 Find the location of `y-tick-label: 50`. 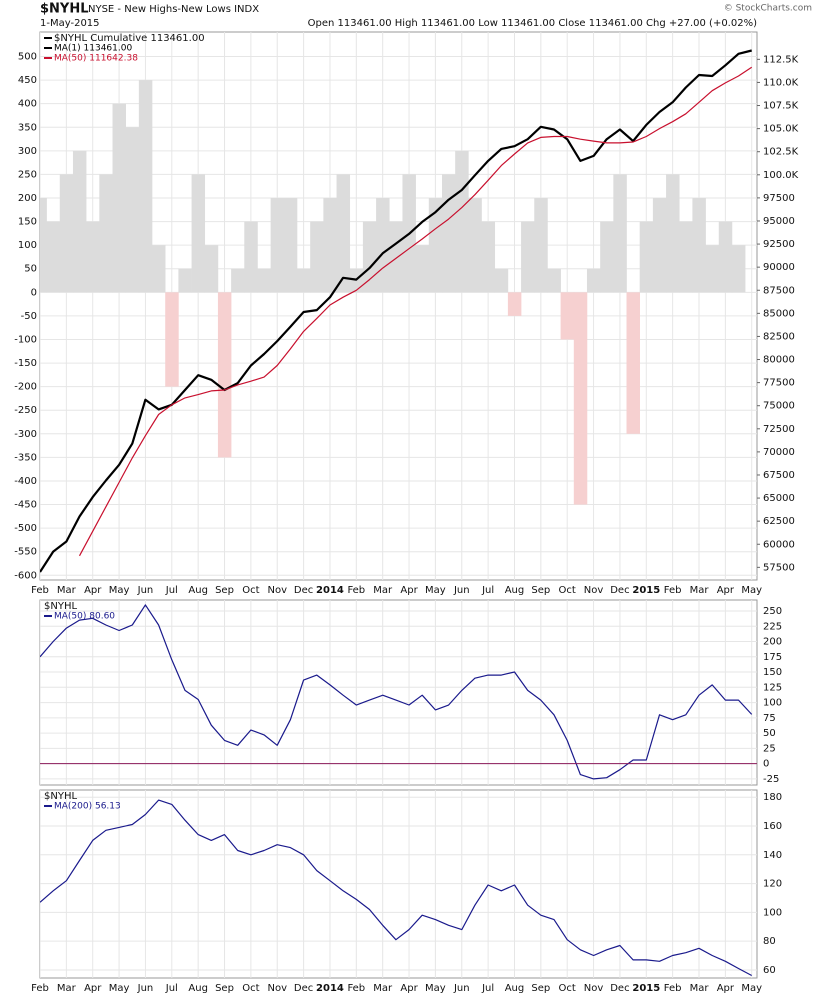

y-tick-label: 50 is located at coordinates (30, 269).